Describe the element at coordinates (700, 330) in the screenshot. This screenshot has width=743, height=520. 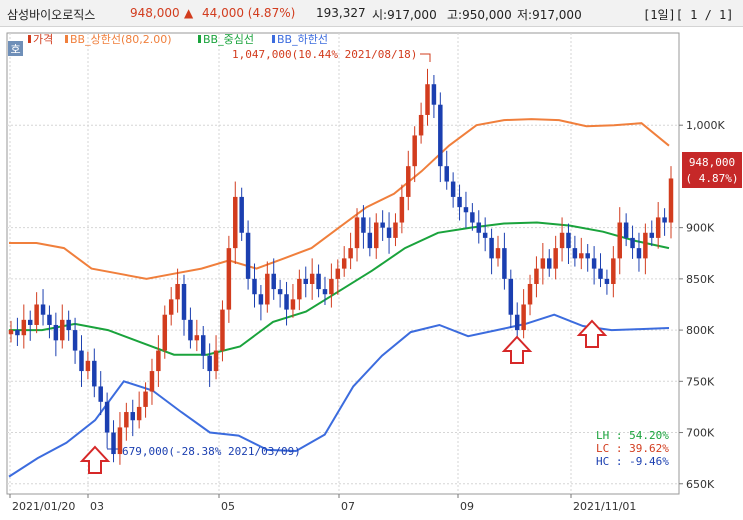
I see `y-tick-label: 800K` at that location.